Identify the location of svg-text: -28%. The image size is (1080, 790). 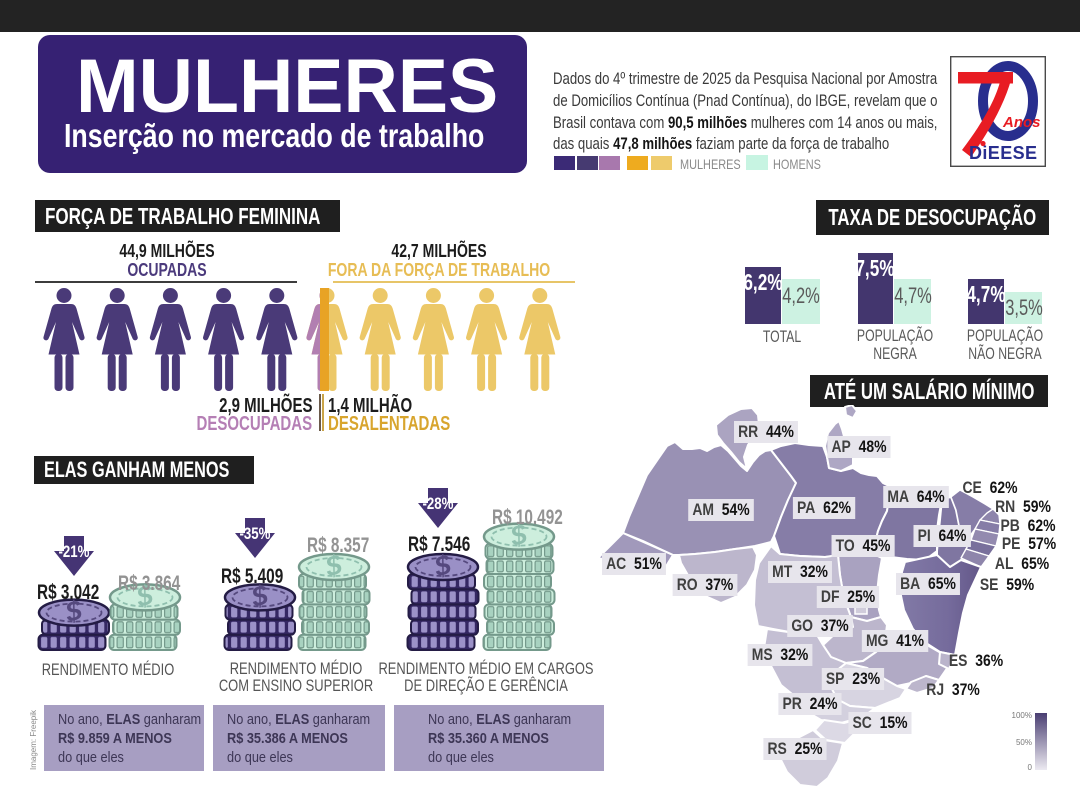
(438, 504).